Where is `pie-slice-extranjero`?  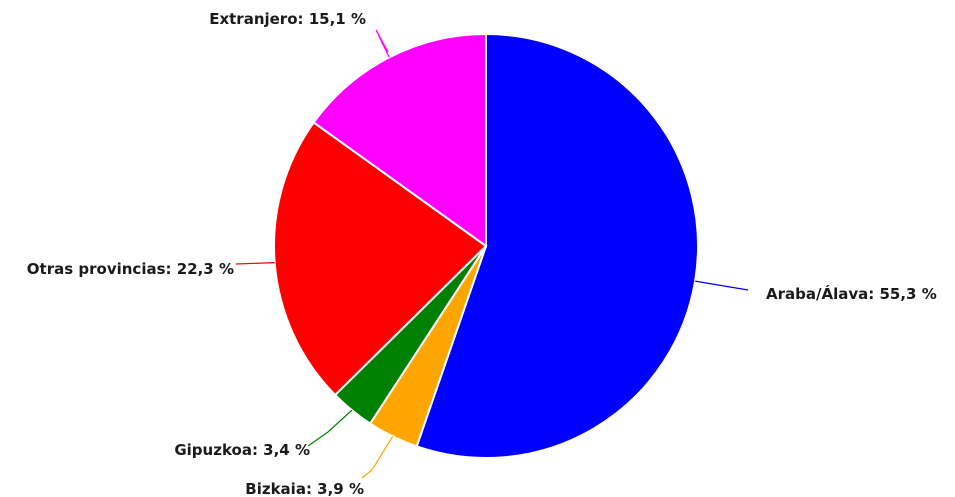 pie-slice-extranjero is located at coordinates (399, 140).